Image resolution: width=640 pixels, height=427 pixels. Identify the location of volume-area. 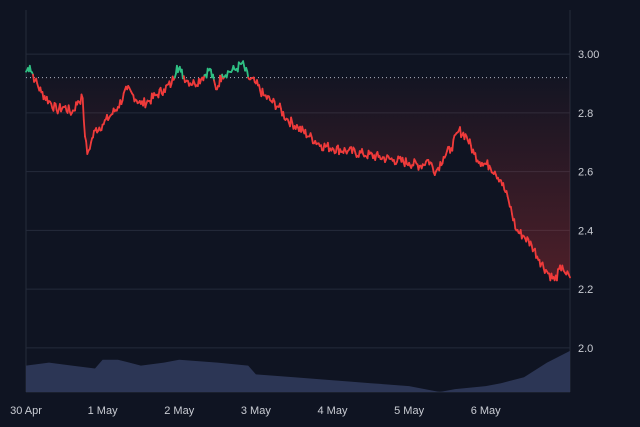
(298, 371).